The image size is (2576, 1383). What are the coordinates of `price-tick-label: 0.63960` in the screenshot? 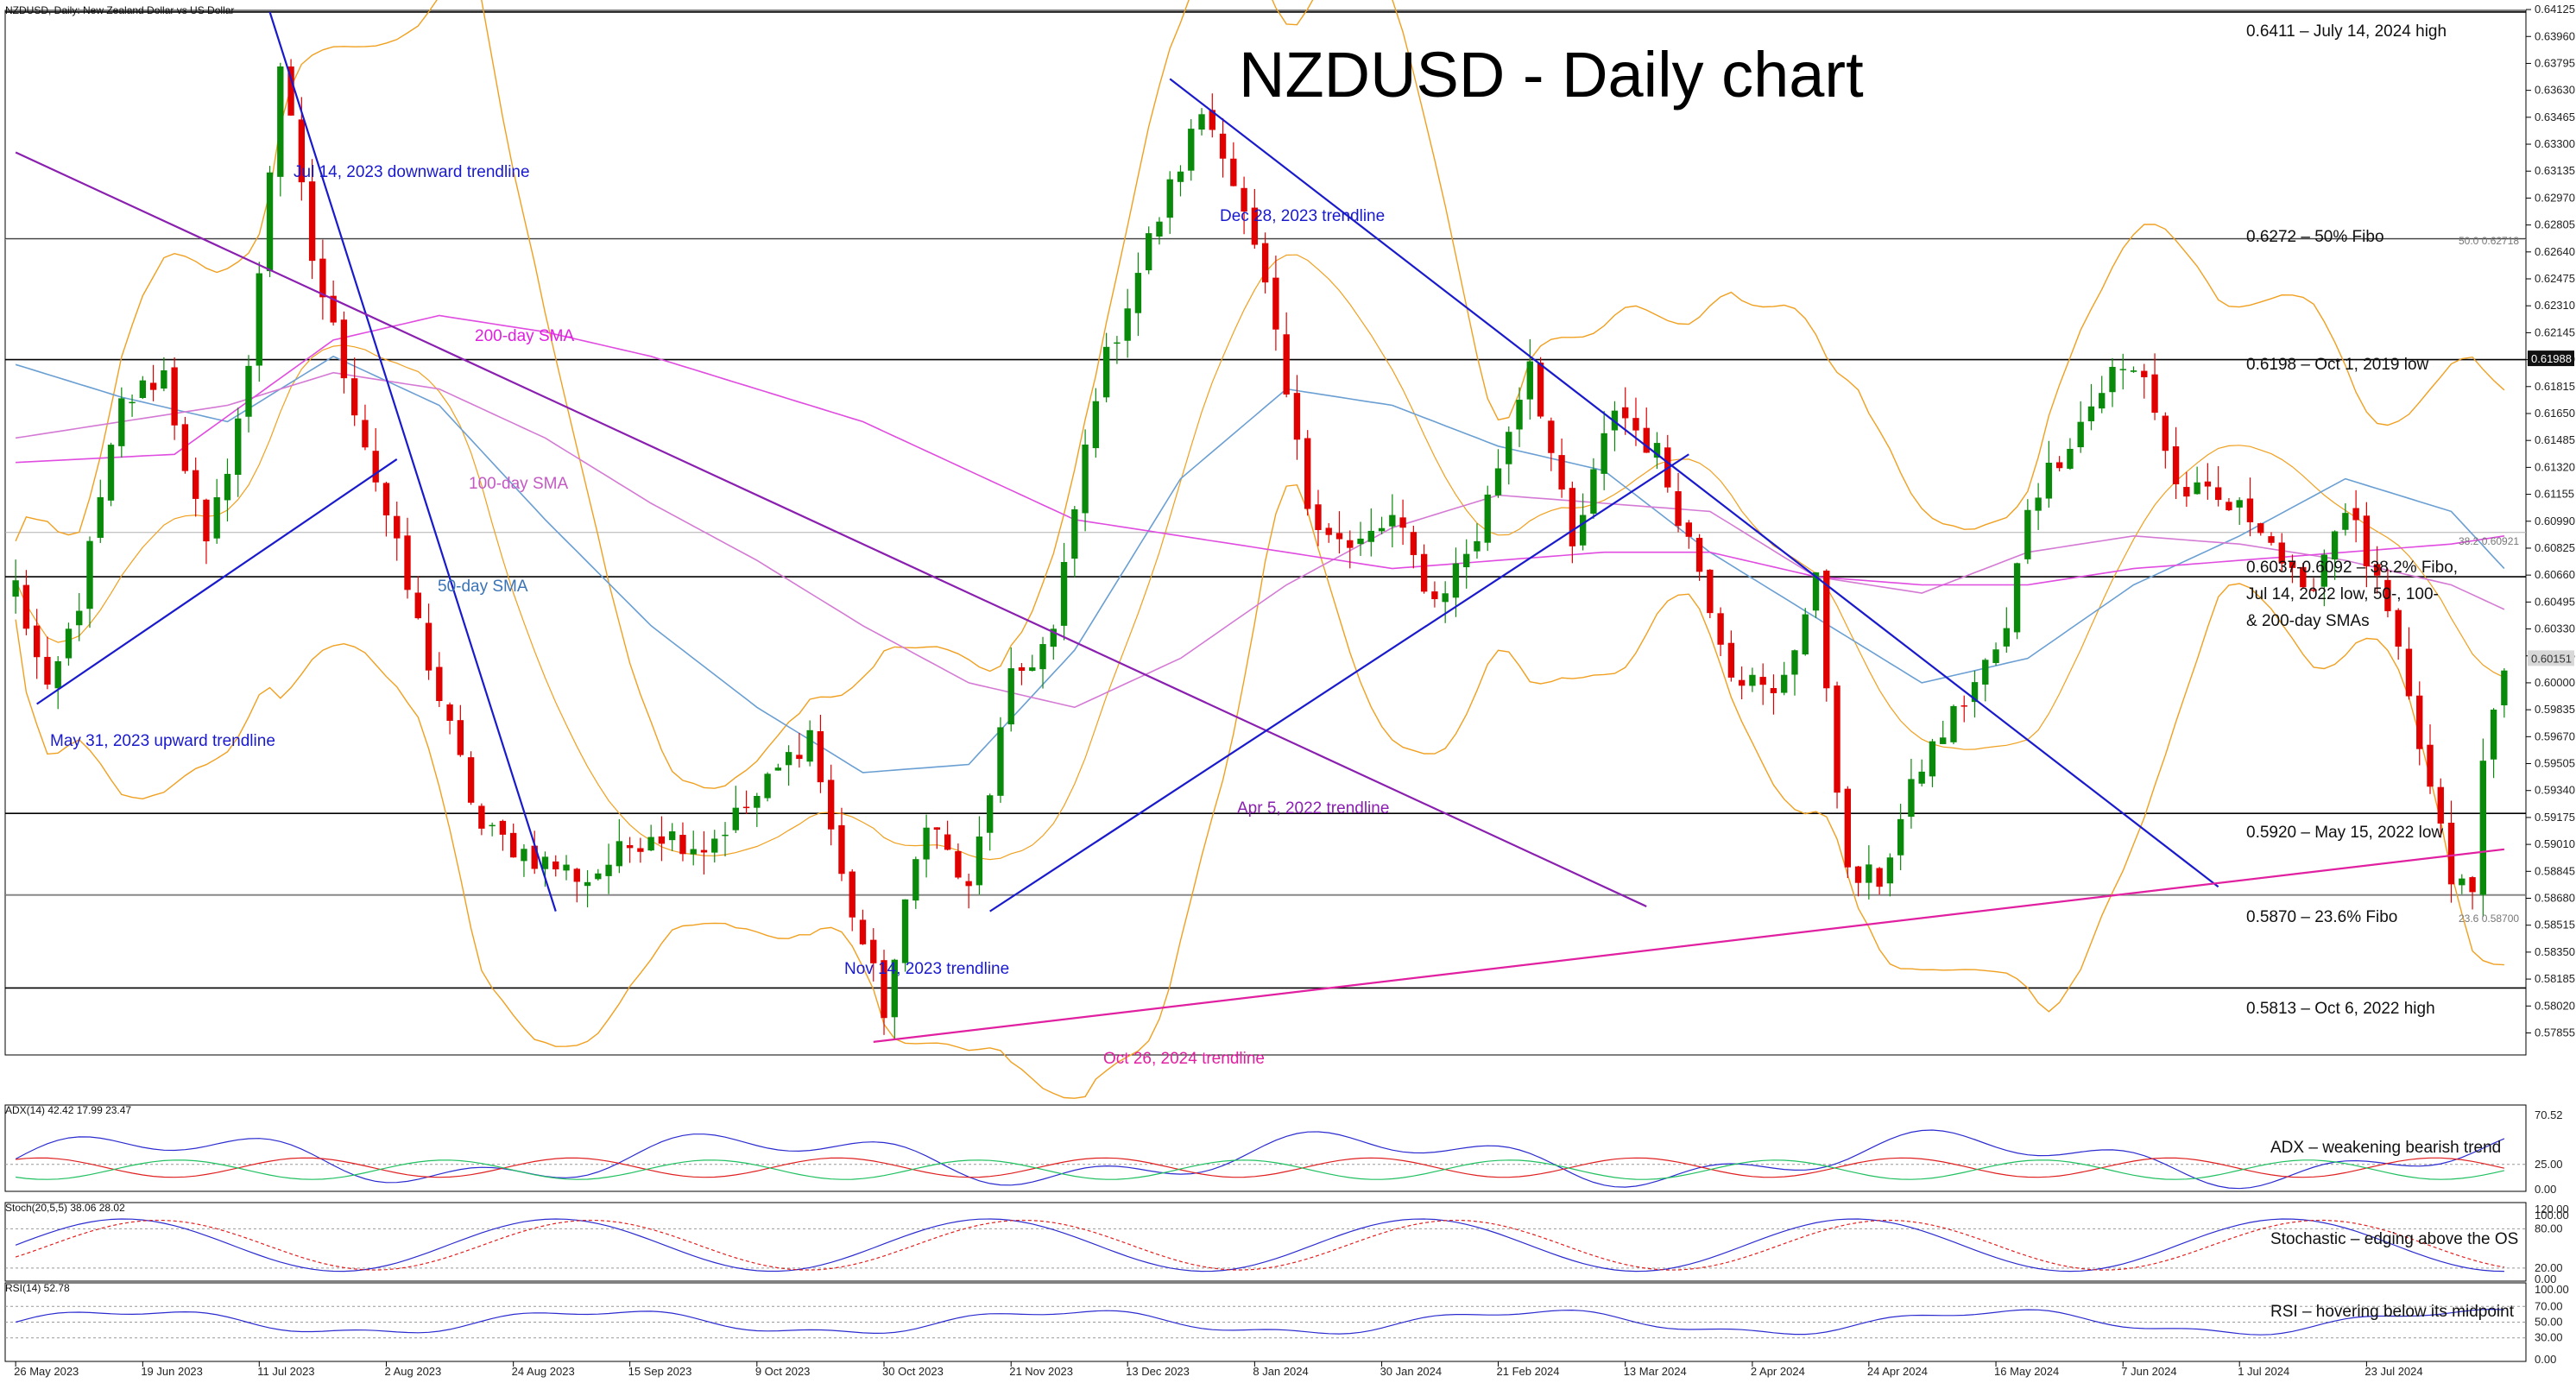 It's located at (2555, 36).